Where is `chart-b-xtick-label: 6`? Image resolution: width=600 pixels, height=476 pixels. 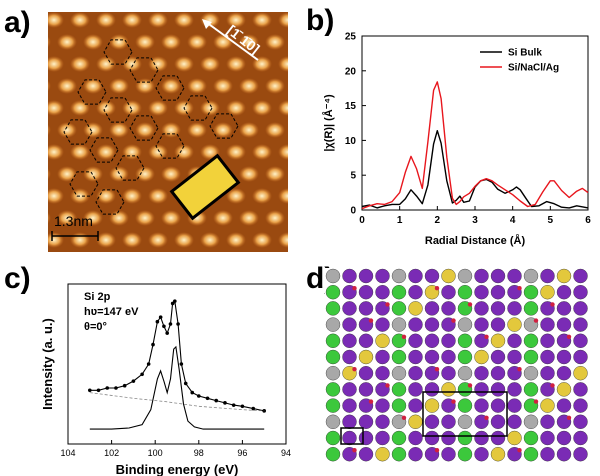 chart-b-xtick-label: 6 is located at coordinates (588, 220).